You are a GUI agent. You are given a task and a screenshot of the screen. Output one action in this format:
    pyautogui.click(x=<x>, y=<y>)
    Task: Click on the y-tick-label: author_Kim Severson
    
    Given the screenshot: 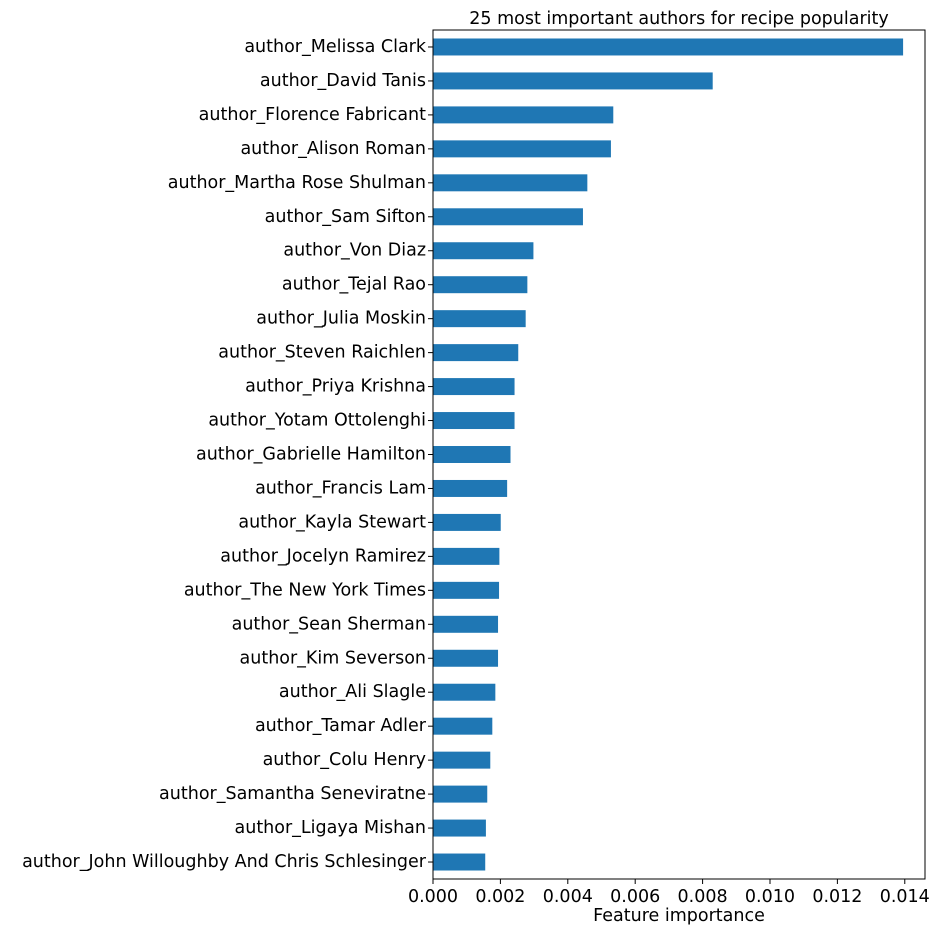 What is the action you would take?
    pyautogui.click(x=333, y=658)
    